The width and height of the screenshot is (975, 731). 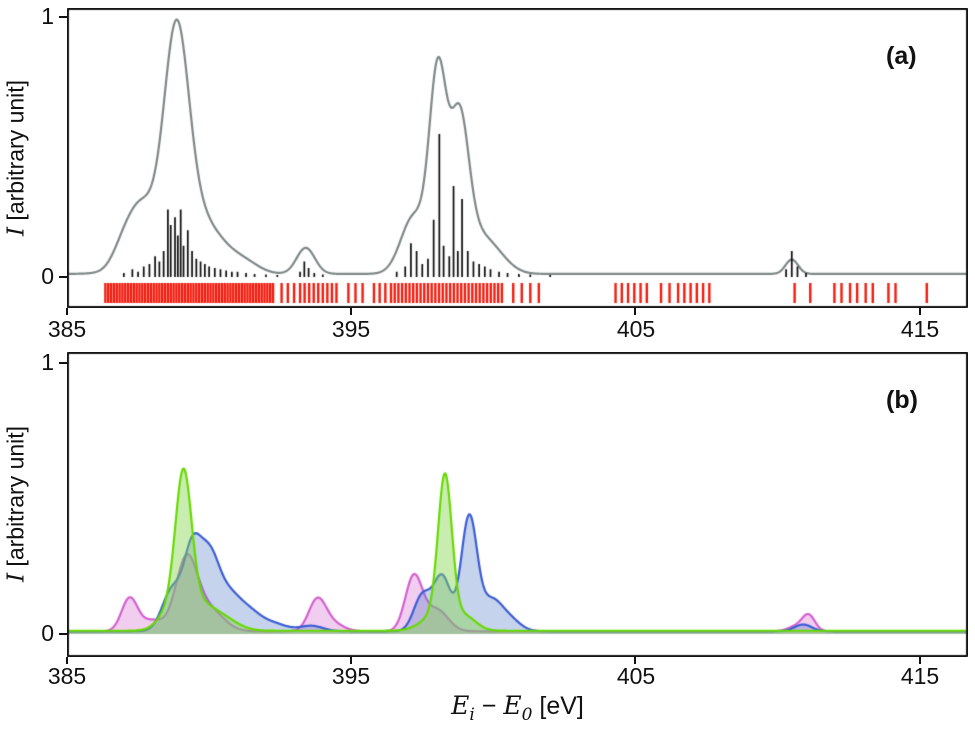 What do you see at coordinates (636, 329) in the screenshot?
I see `panel-a-xtick-405: 405` at bounding box center [636, 329].